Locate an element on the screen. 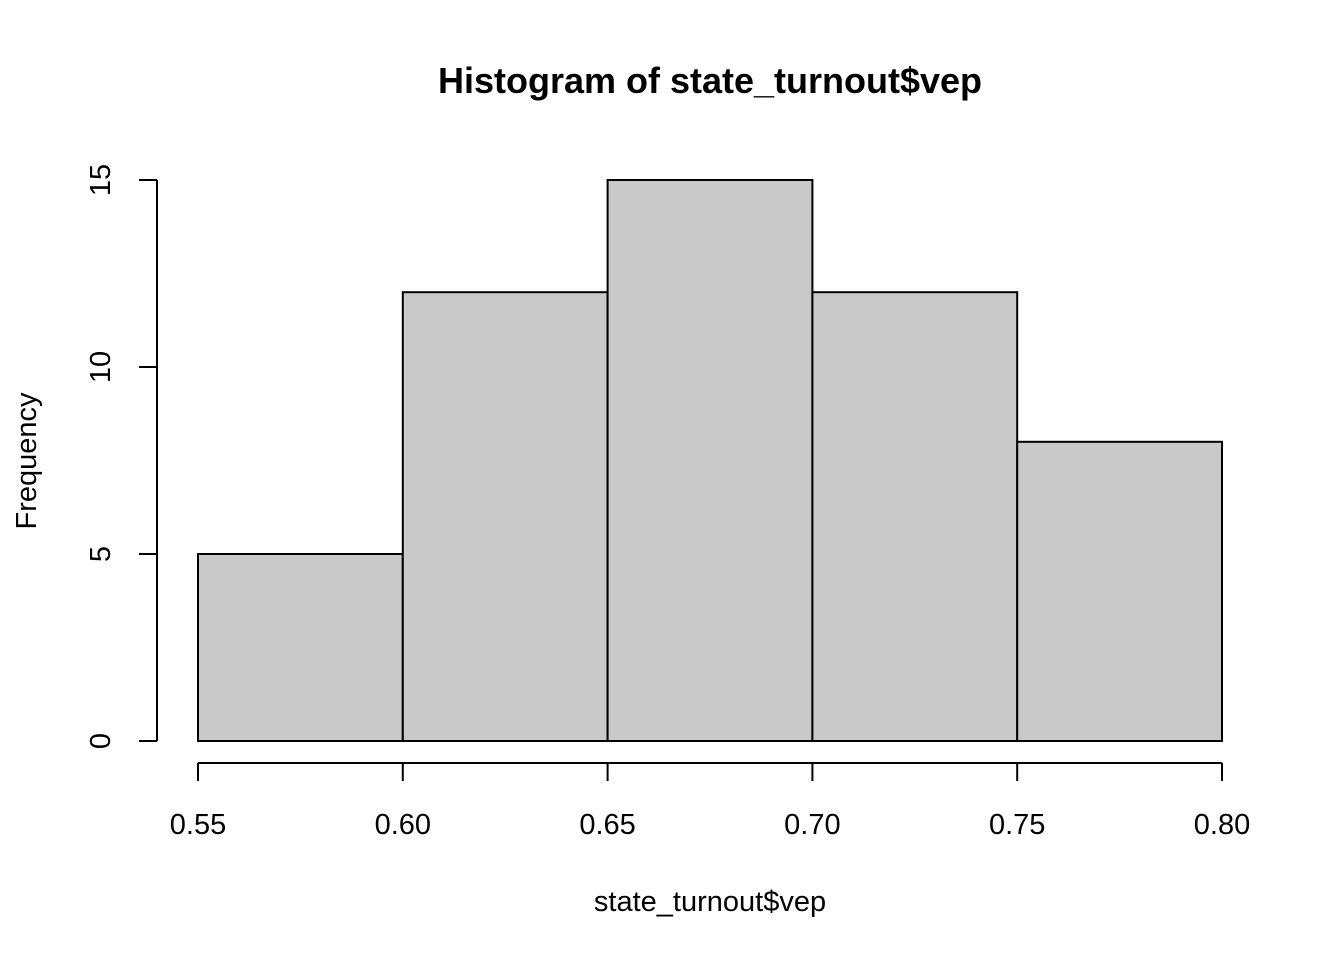 Image resolution: width=1344 pixels, height=960 pixels. y-tick-label: 5 is located at coordinates (101, 554).